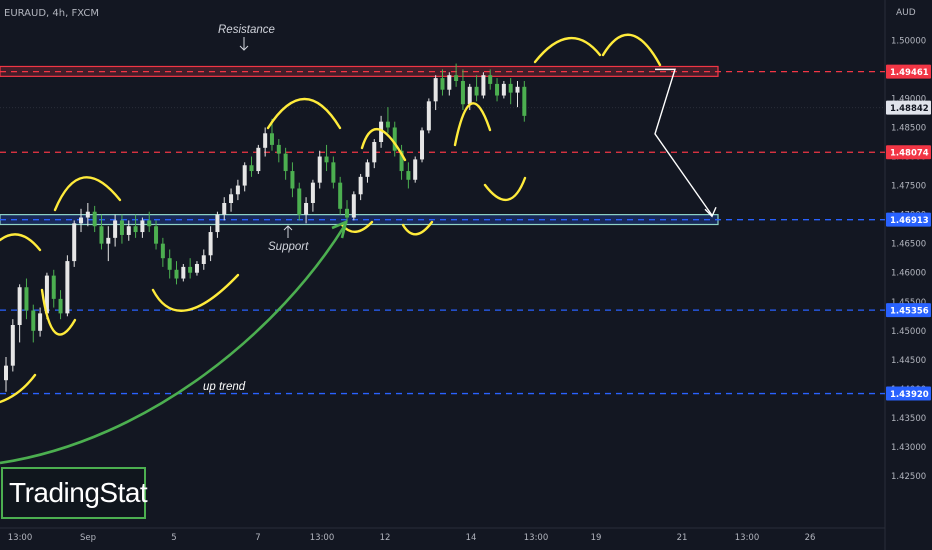 This screenshot has height=550, width=932. Describe the element at coordinates (244, 44) in the screenshot. I see `resistance-pointer` at that location.